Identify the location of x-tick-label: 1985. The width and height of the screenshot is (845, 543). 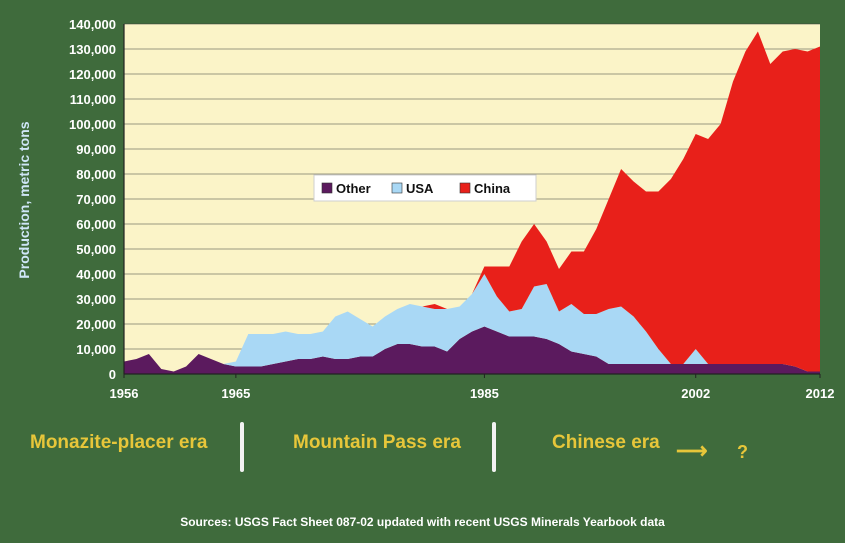
(484, 393).